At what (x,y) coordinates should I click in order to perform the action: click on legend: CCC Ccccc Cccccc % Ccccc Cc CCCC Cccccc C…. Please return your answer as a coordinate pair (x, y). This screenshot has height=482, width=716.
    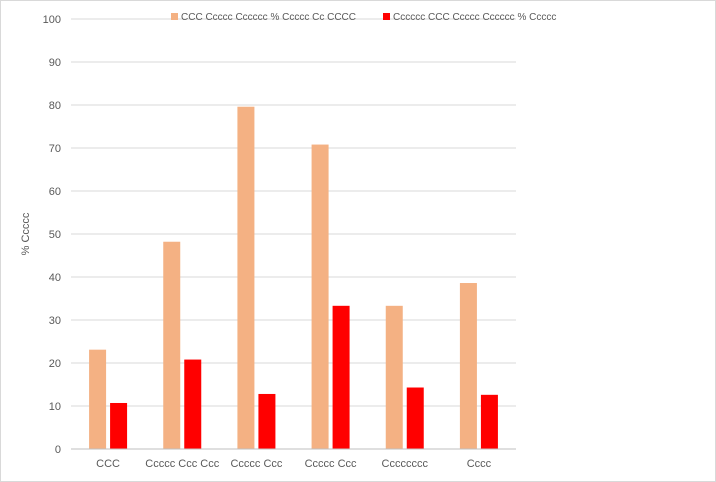
    Looking at the image, I should click on (363, 17).